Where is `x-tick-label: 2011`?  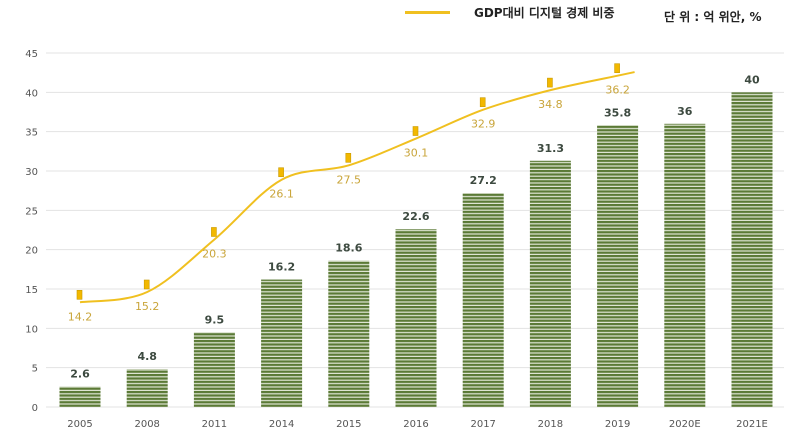
x-tick-label: 2011 is located at coordinates (214, 424).